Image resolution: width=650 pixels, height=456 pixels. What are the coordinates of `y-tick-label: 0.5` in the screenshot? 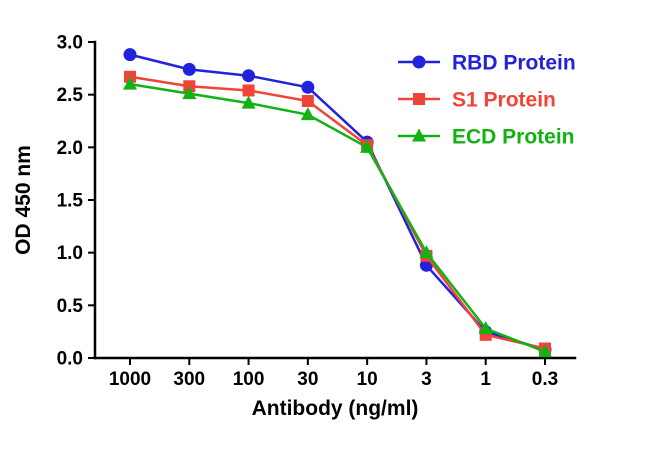 It's located at (70, 306).